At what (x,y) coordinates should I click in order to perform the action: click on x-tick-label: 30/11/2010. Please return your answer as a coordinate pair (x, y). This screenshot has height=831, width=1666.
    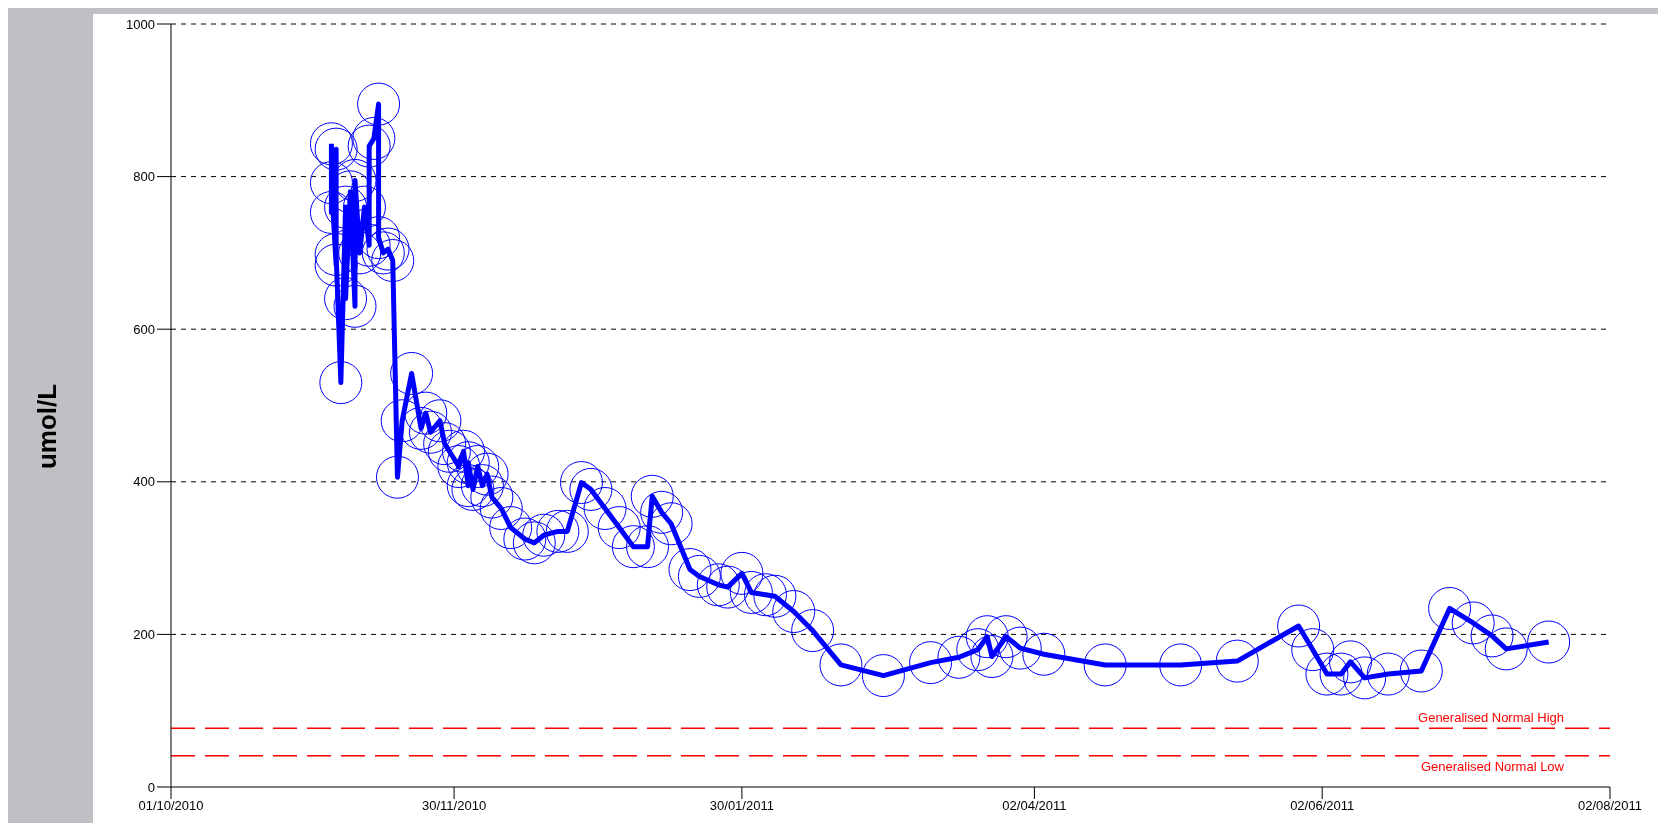
    Looking at the image, I should click on (454, 806).